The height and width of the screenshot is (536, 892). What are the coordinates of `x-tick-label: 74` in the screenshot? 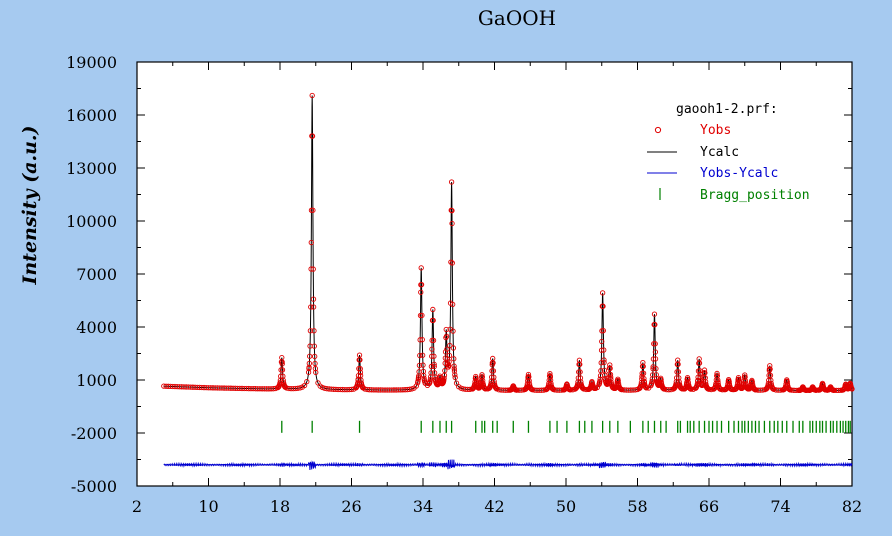 It's located at (780, 506).